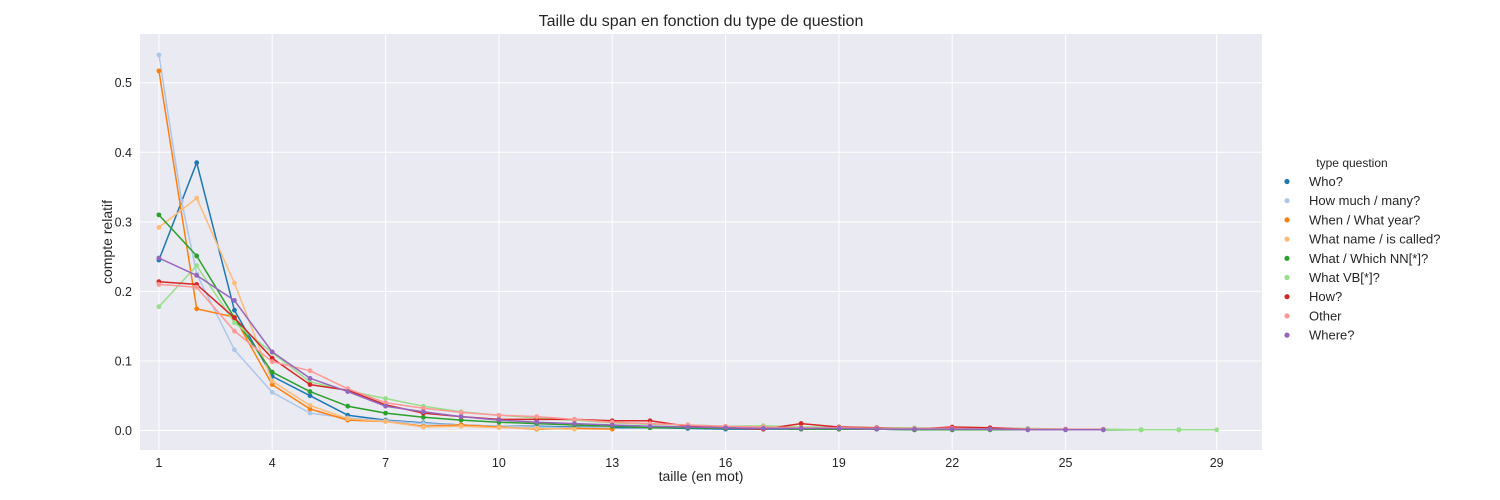  I want to click on legend-label: Who?, so click(1326, 181).